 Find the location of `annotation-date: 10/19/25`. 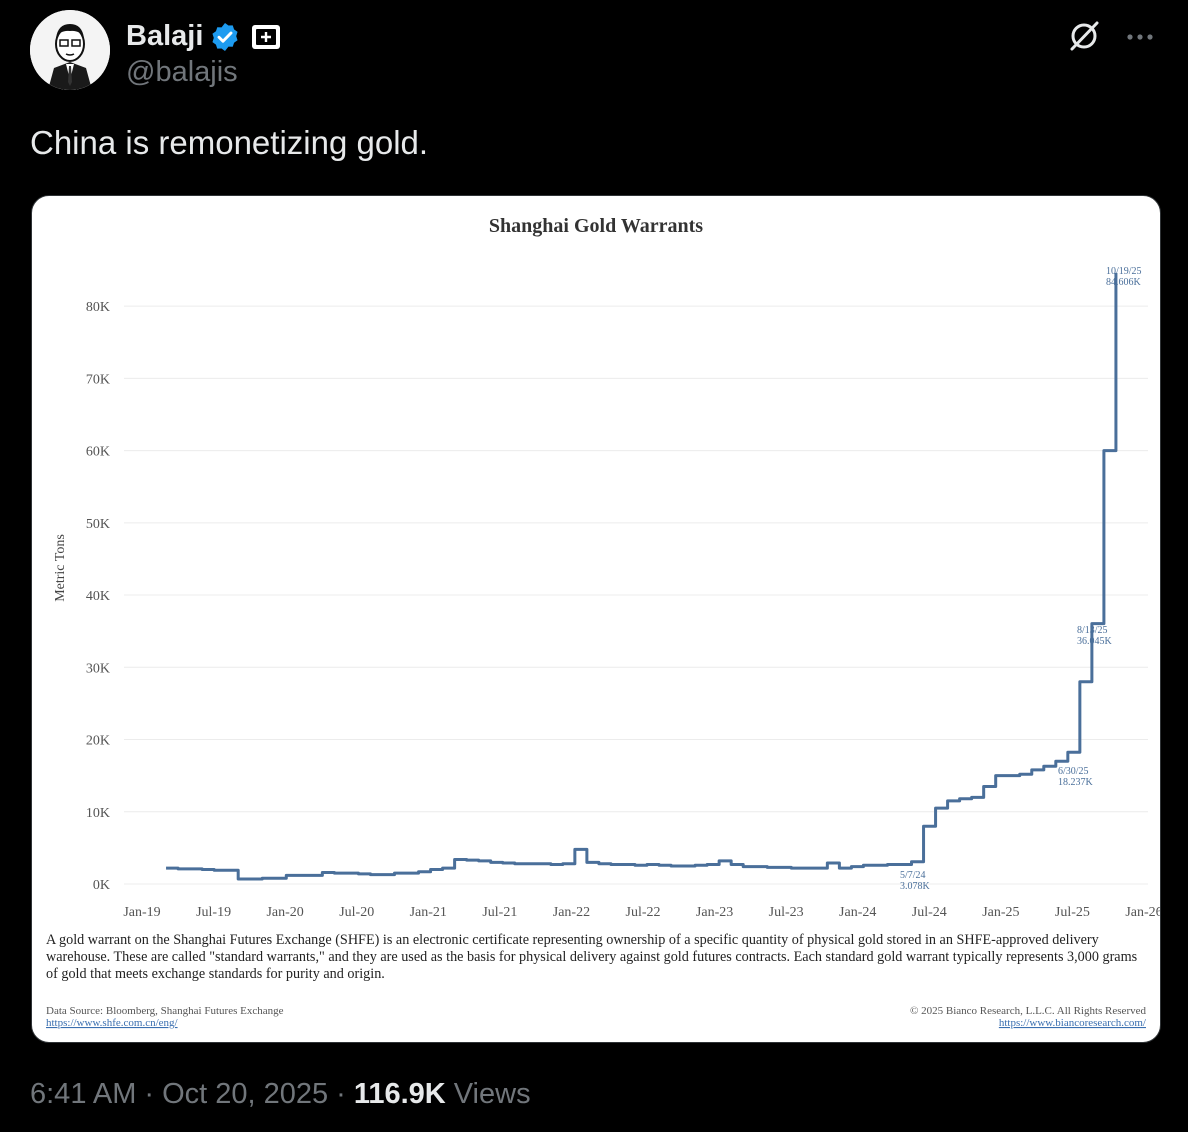

annotation-date: 10/19/25 is located at coordinates (1124, 271).